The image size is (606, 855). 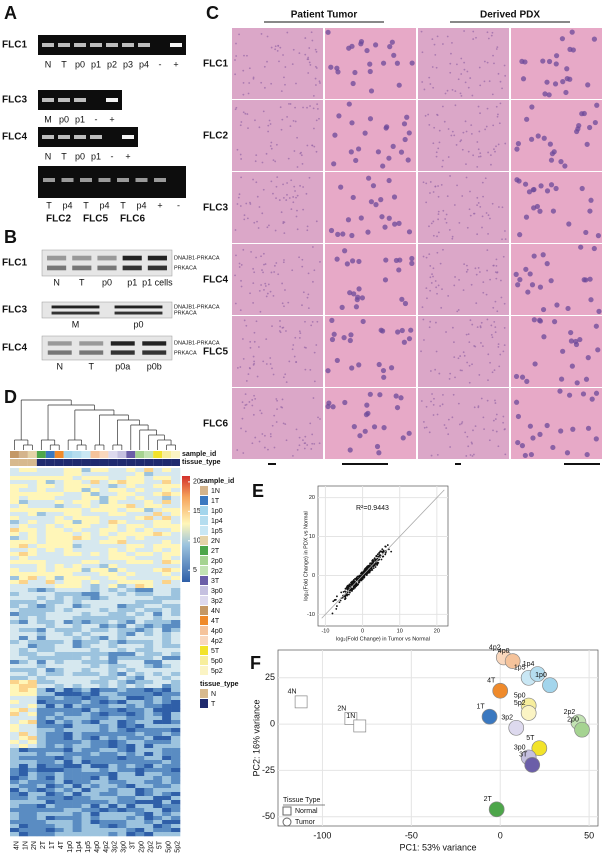 What do you see at coordinates (219, 684) in the screenshot?
I see `legend-title: tissue_type` at bounding box center [219, 684].